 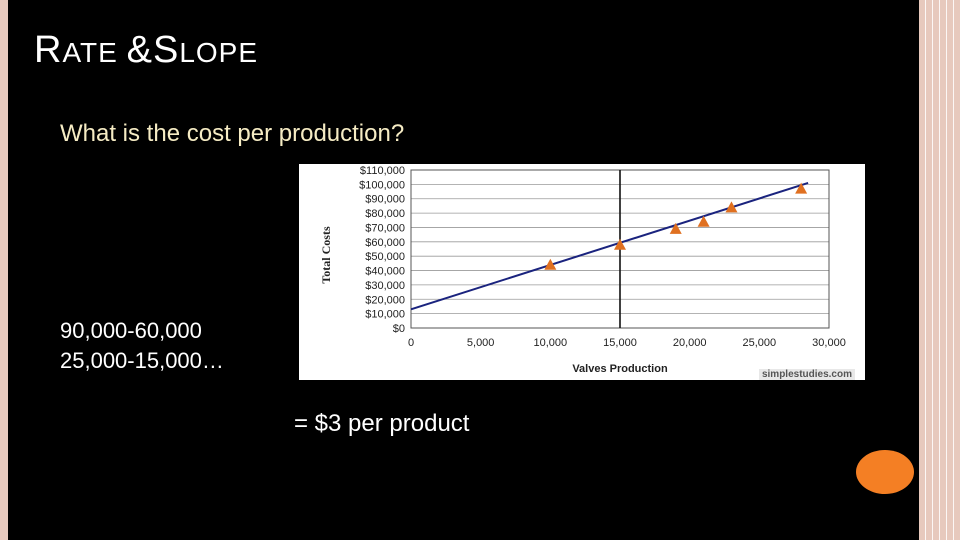 What do you see at coordinates (609, 246) in the screenshot?
I see `trend-line` at bounding box center [609, 246].